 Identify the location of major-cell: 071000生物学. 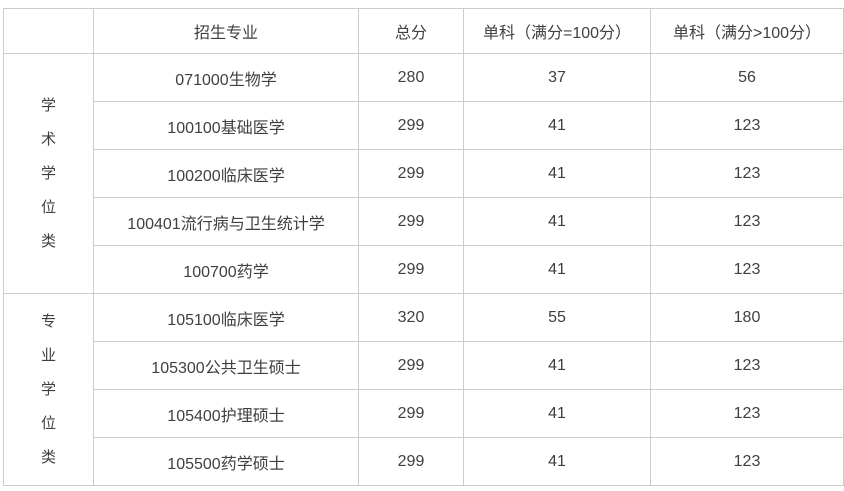
(226, 77).